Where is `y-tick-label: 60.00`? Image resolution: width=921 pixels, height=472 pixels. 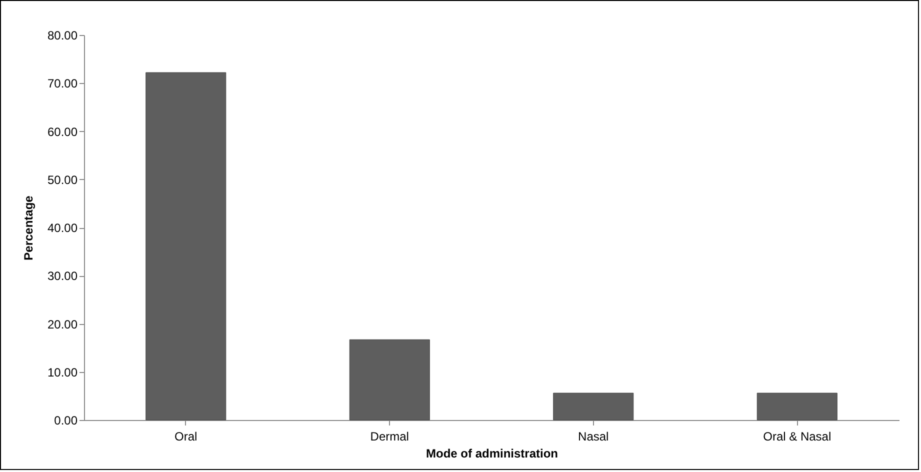
y-tick-label: 60.00 is located at coordinates (62, 131).